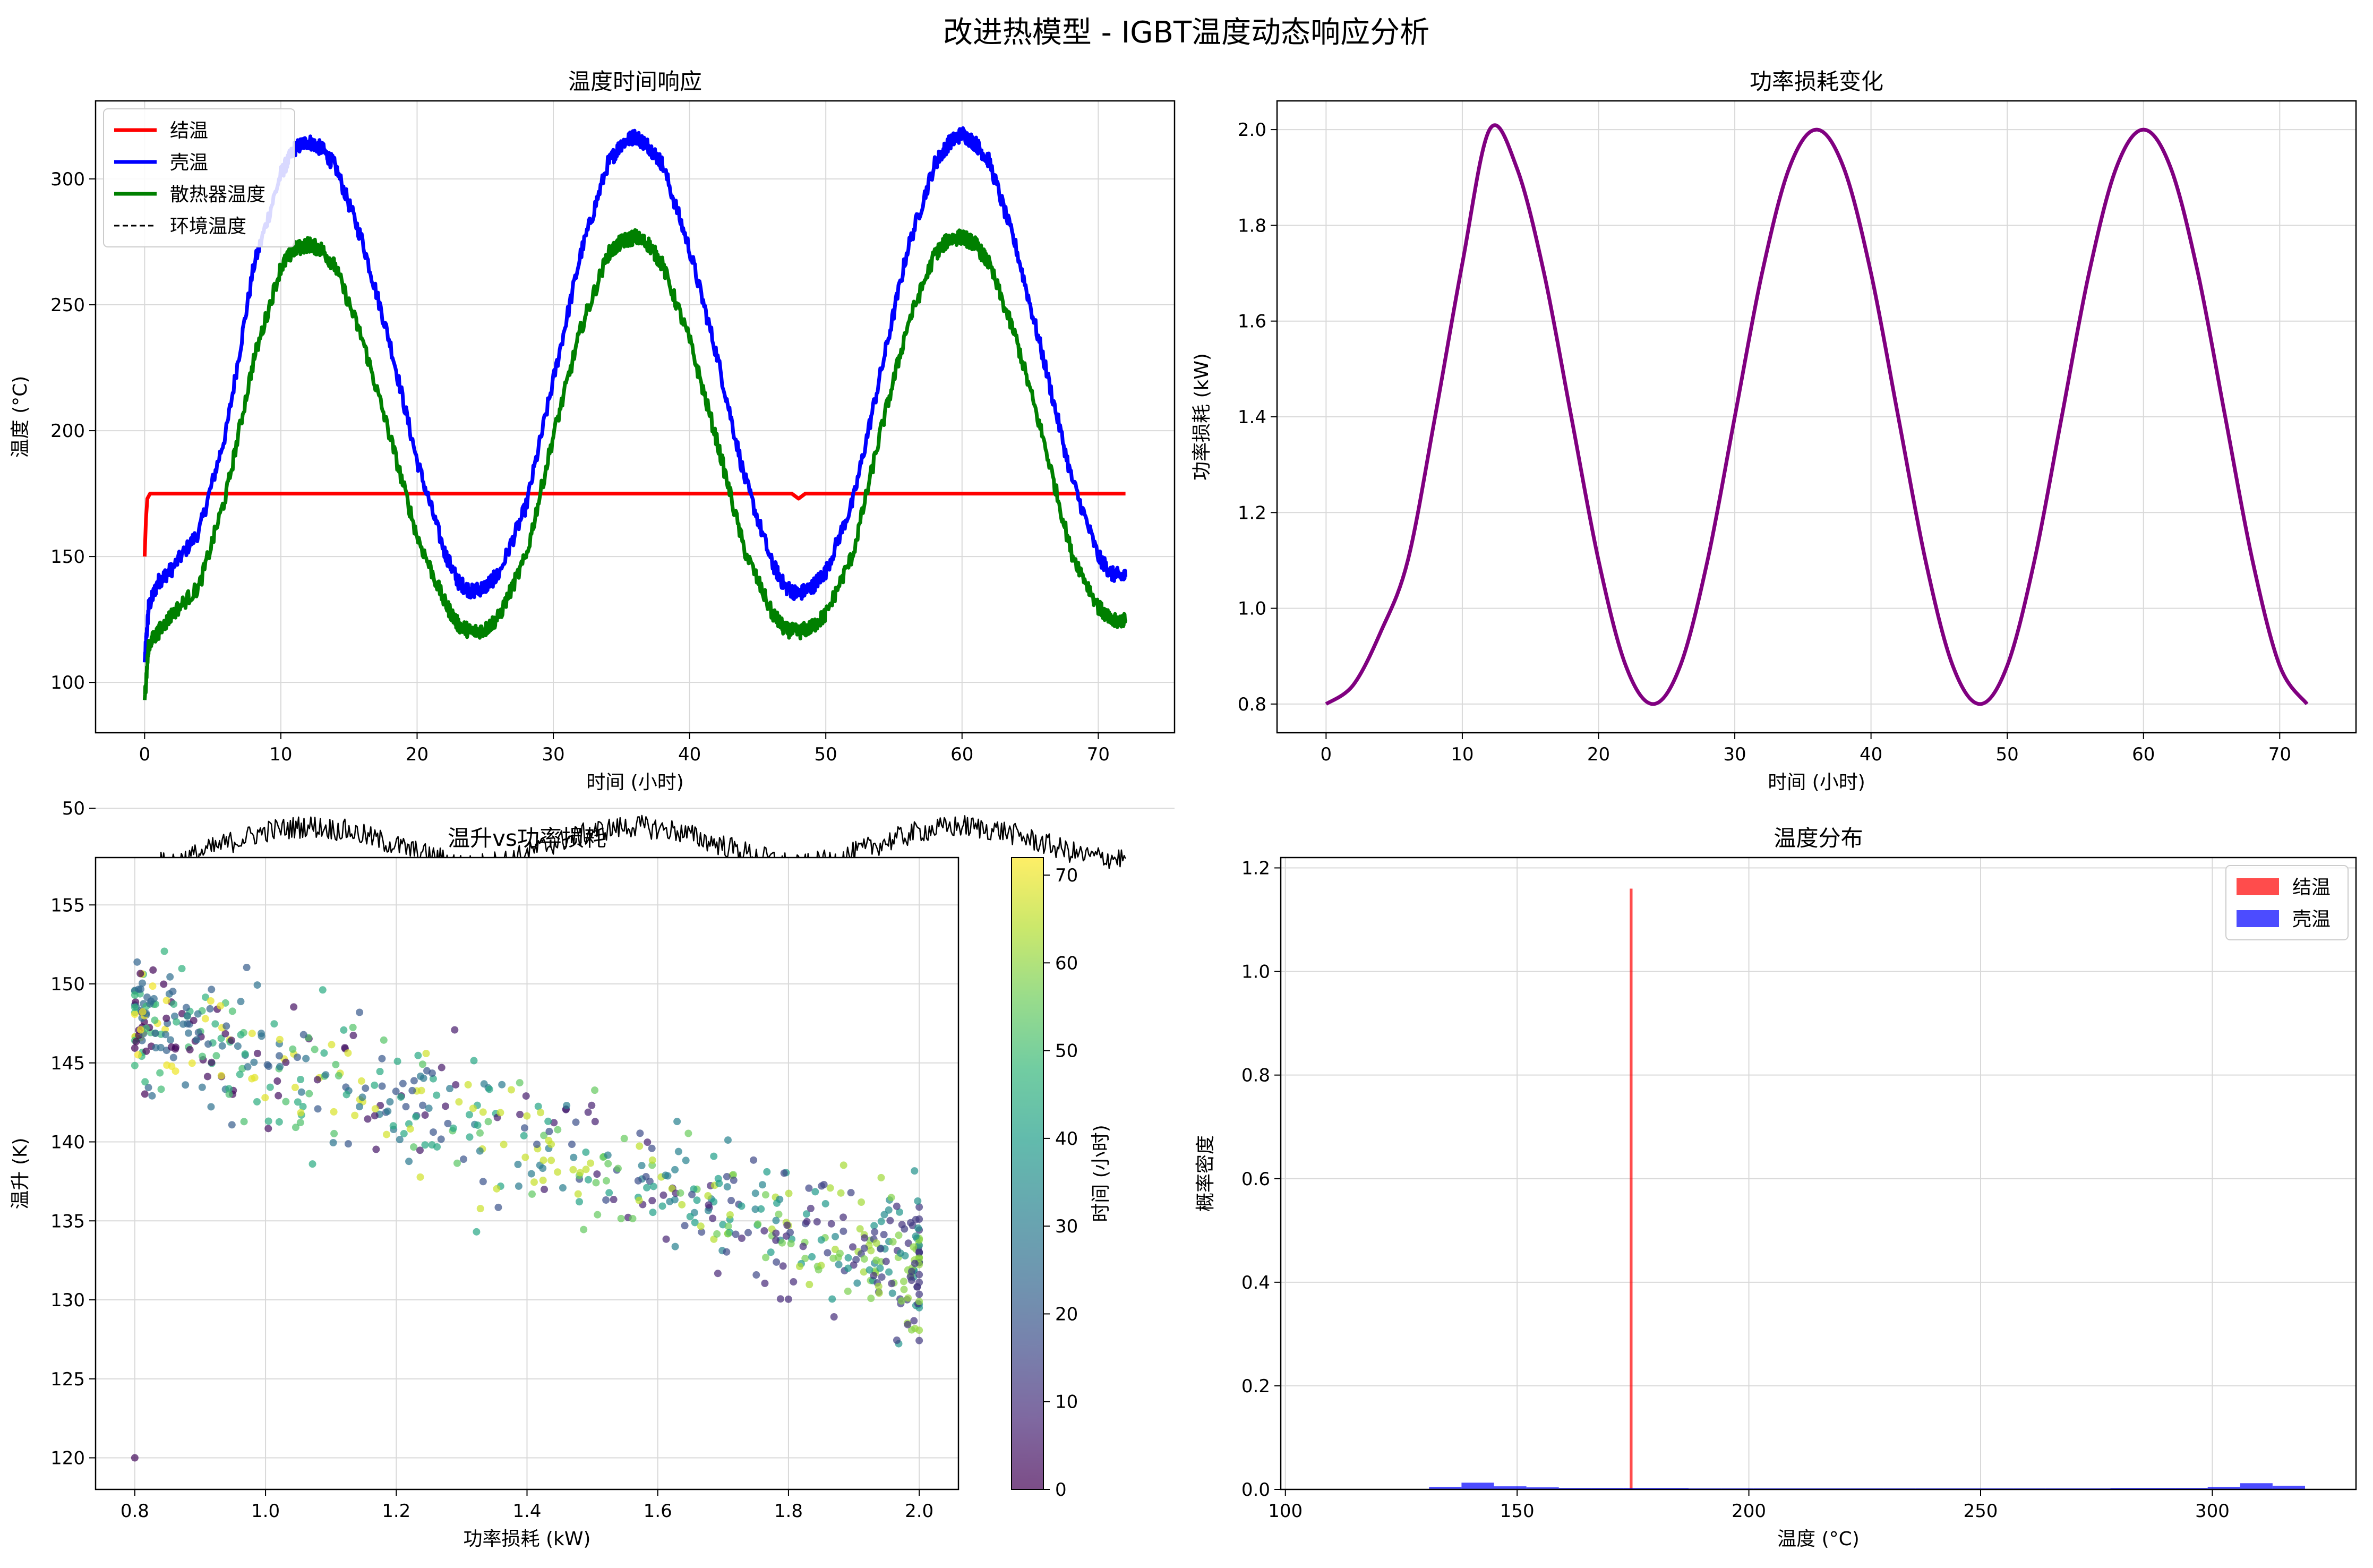 The width and height of the screenshot is (2373, 1568). I want to click on y-tick-label: 130, so click(67, 1300).